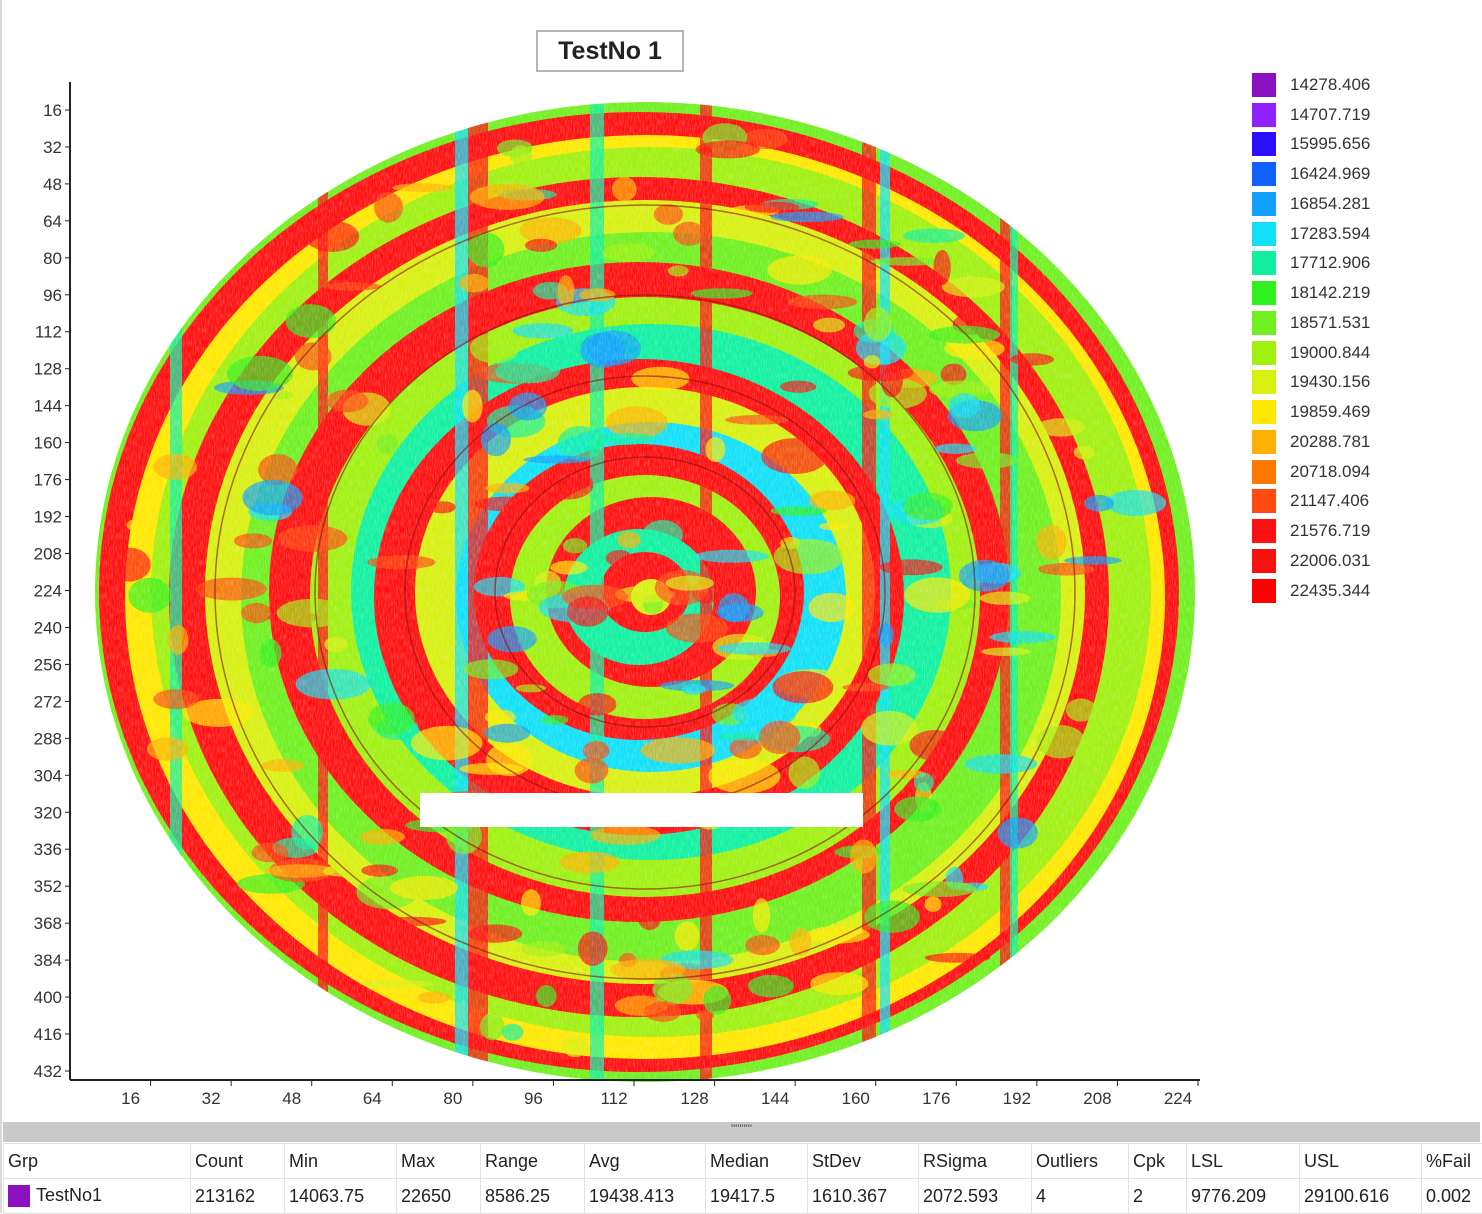  Describe the element at coordinates (757, 1196) in the screenshot. I see `table-cell: 19417.5` at that location.